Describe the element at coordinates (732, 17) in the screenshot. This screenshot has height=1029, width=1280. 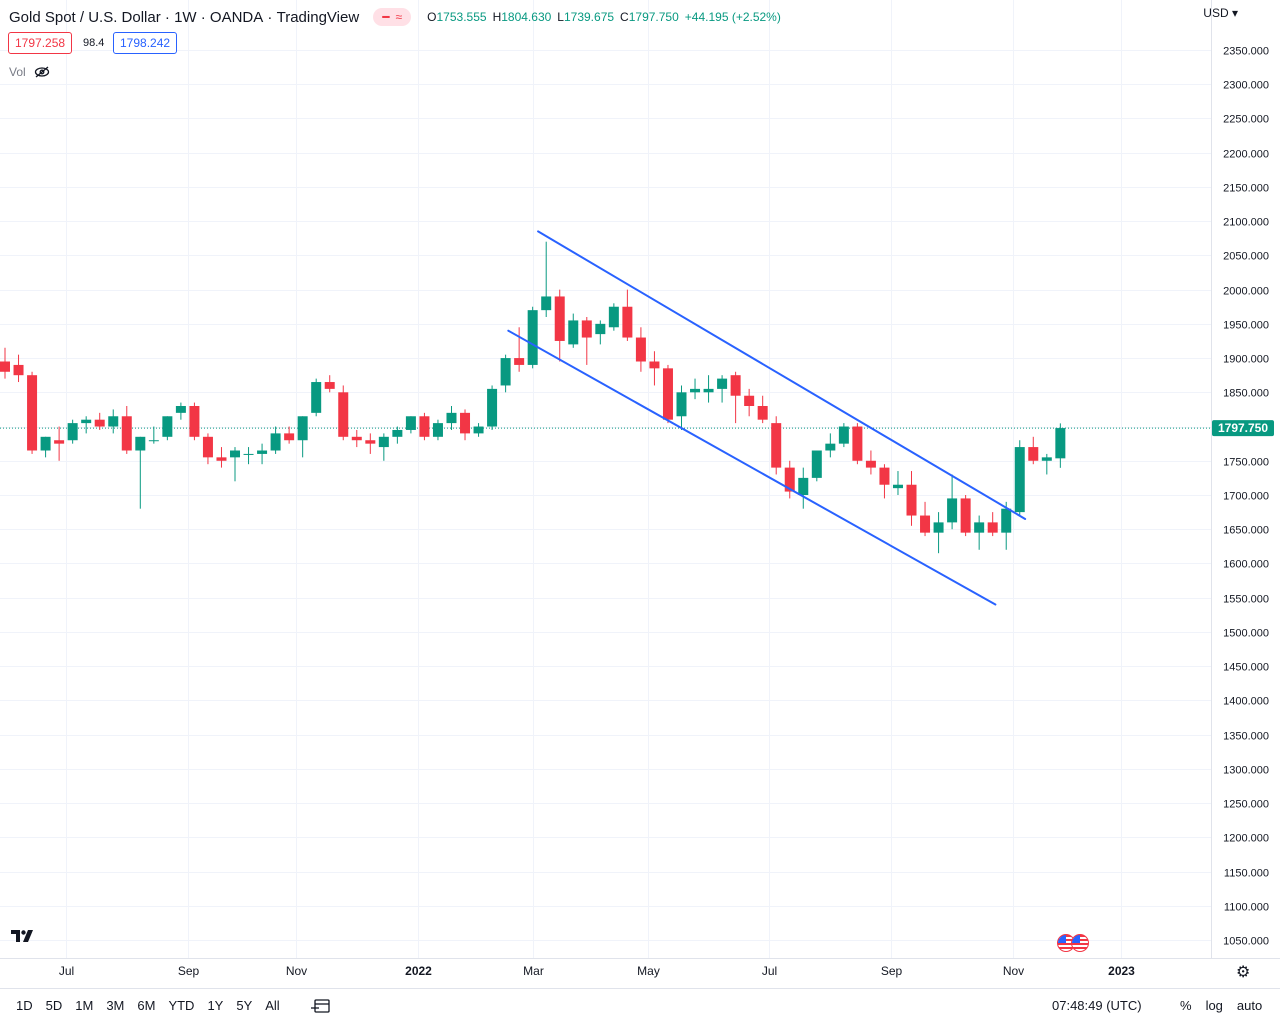
I see `legend-change: +44.195 (+2.52%)` at that location.